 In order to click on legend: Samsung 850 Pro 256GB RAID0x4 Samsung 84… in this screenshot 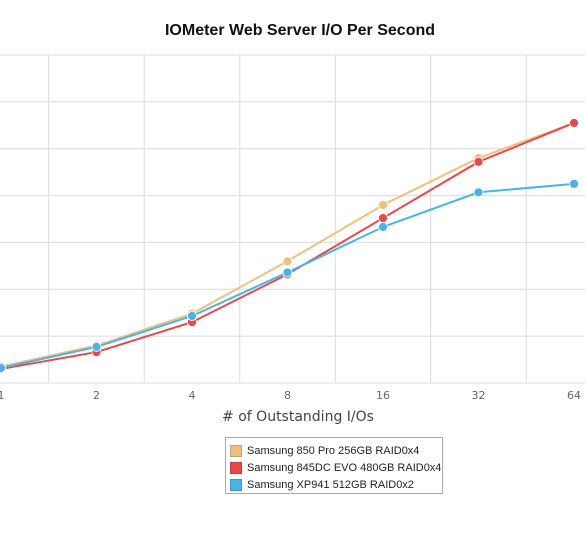, I will do `click(334, 465)`.